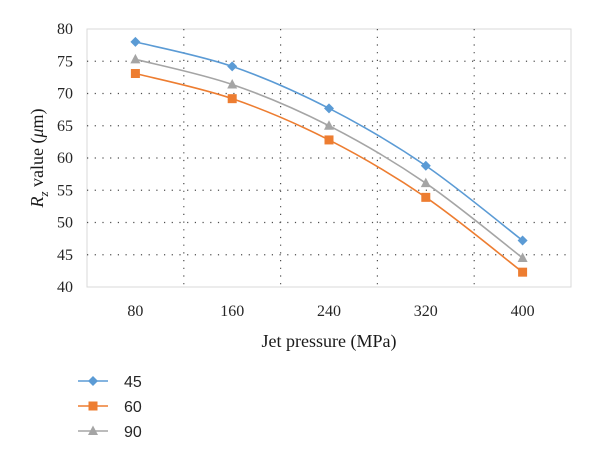 The image size is (600, 459). What do you see at coordinates (37, 118) in the screenshot?
I see `y-axis-title-unit: m)` at bounding box center [37, 118].